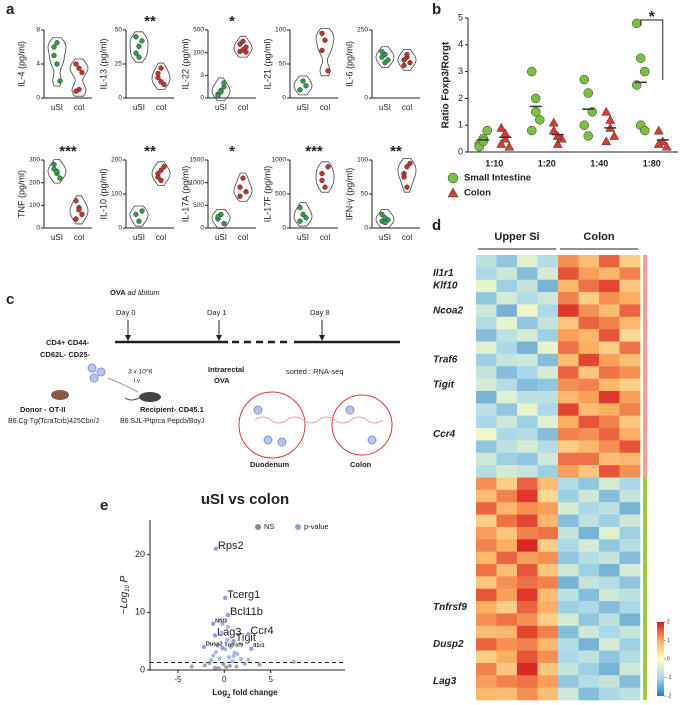  Describe the element at coordinates (598, 237) in the screenshot. I see `column-group-label: Colon` at that location.